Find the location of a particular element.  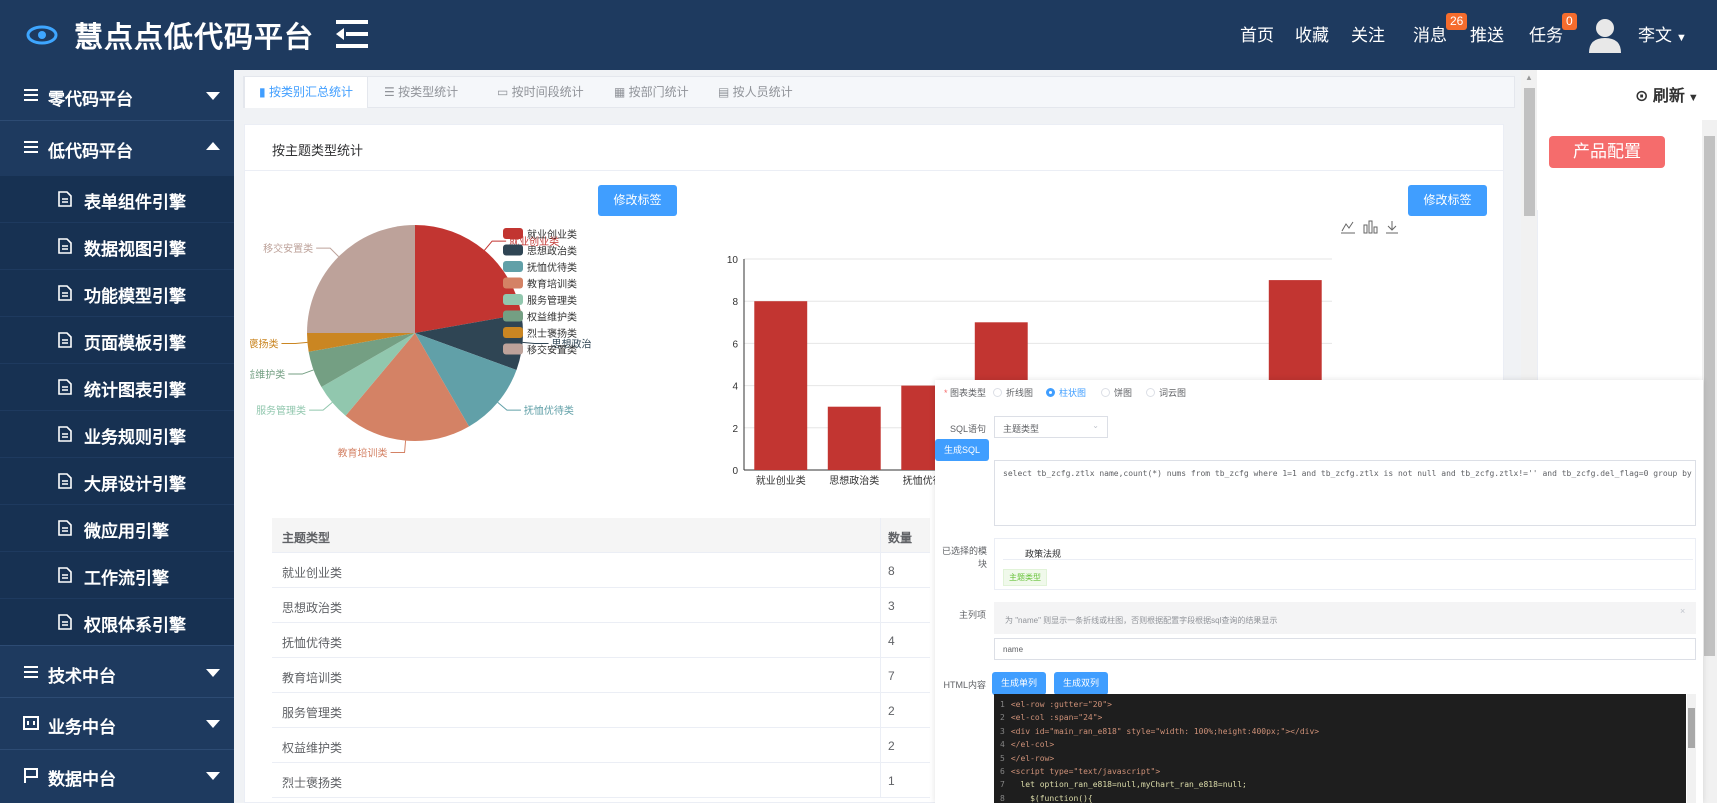

sidebar-item-6: 大屏设计引擎 is located at coordinates (117, 481).